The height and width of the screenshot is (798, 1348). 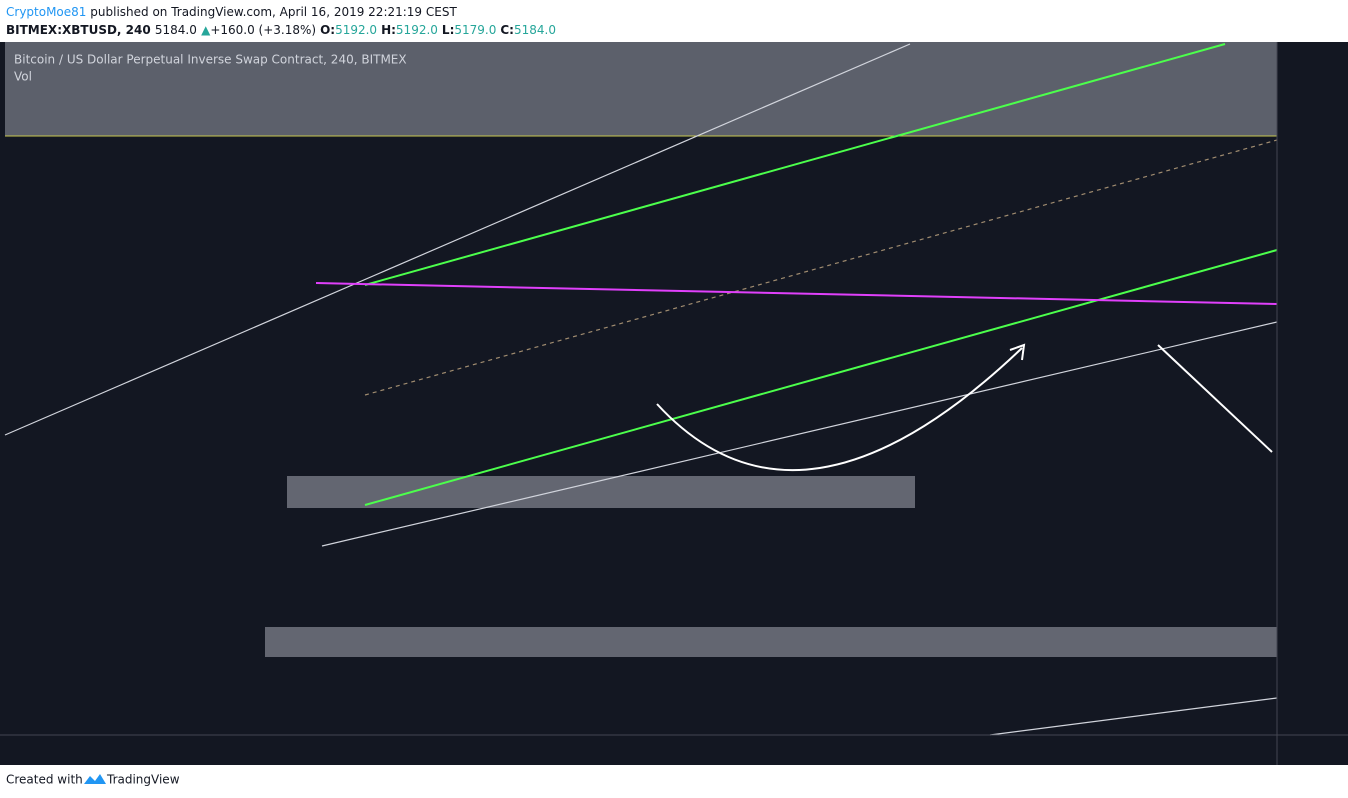 What do you see at coordinates (46, 12) in the screenshot?
I see `author: CryptoMoe81` at bounding box center [46, 12].